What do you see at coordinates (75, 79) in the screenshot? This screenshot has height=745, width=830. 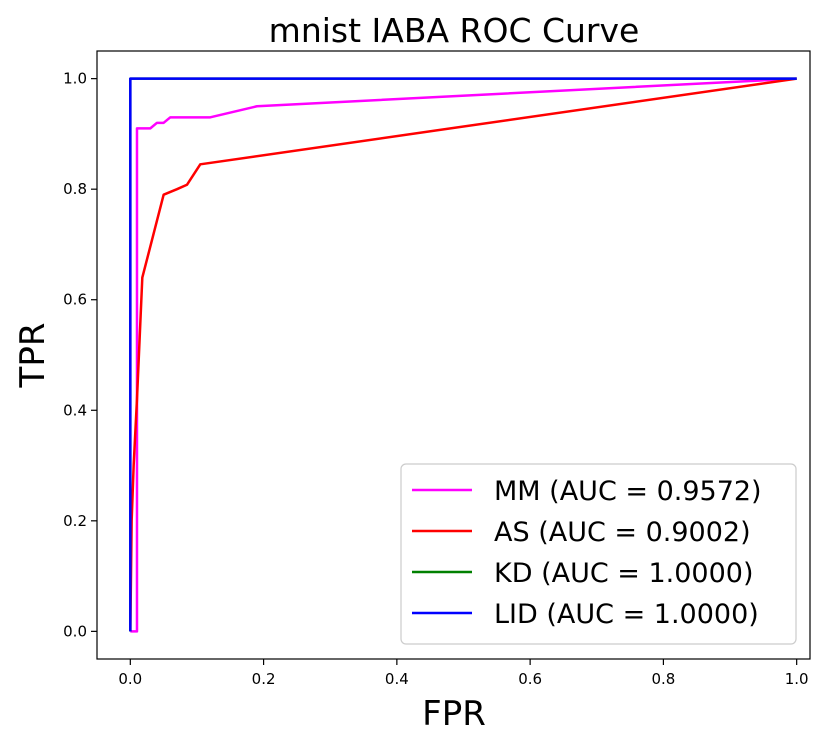 I see `y-tick-label: 1.0` at bounding box center [75, 79].